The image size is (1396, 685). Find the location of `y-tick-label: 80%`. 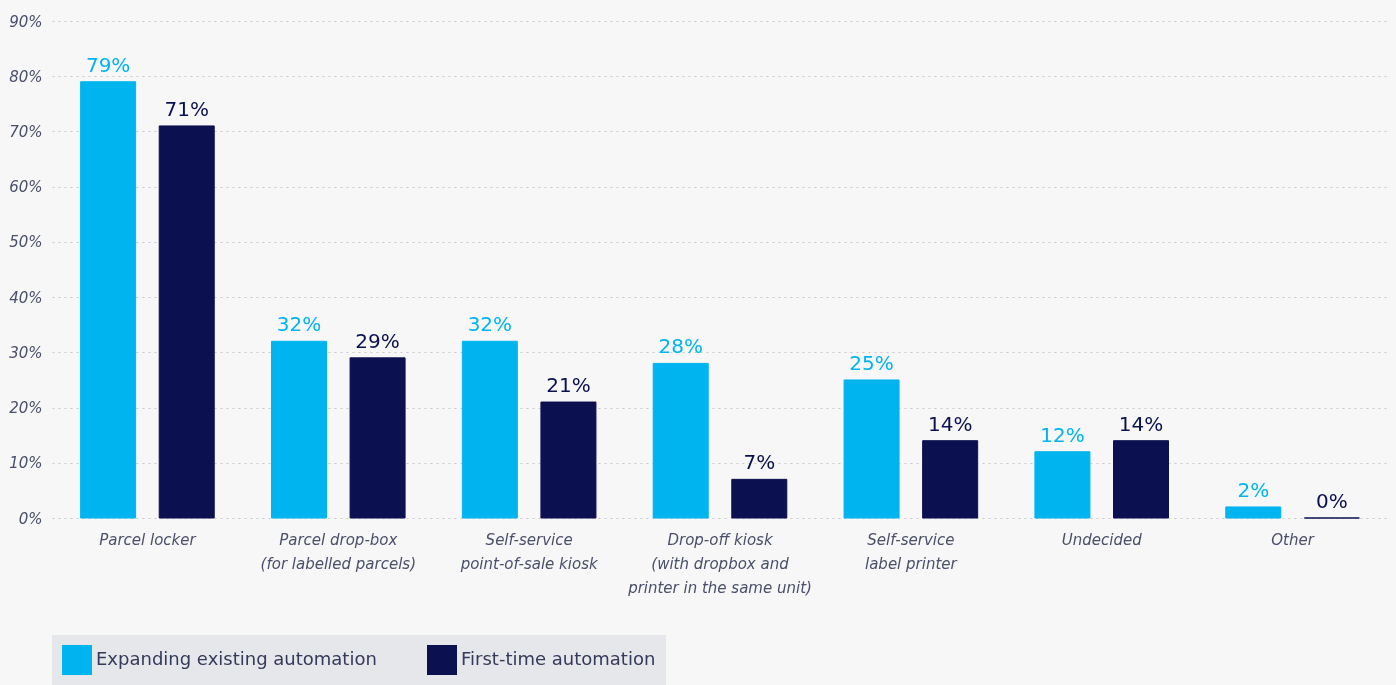

y-tick-label: 80% is located at coordinates (26, 76).